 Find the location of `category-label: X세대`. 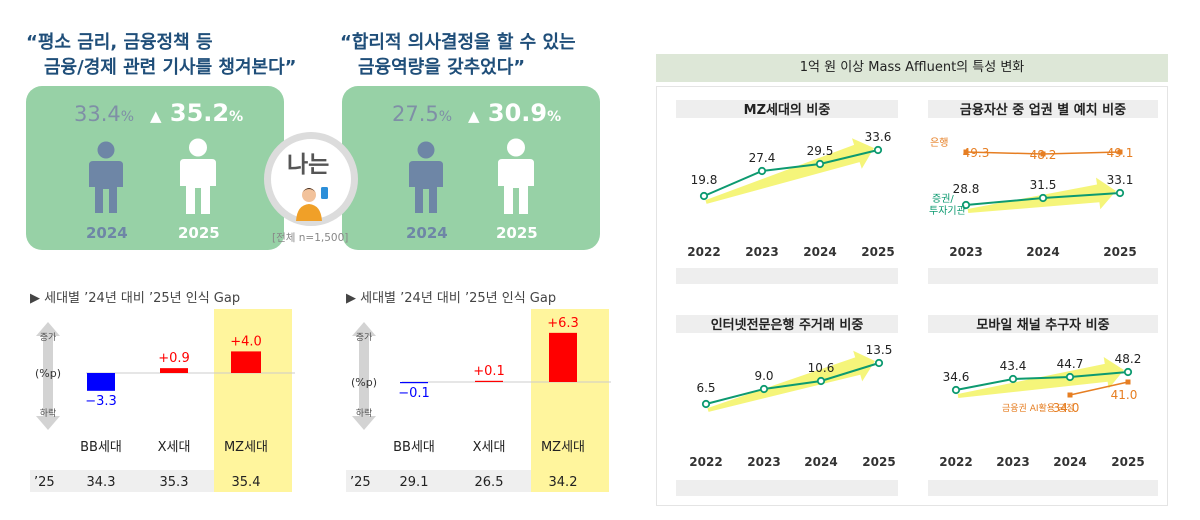

category-label: X세대 is located at coordinates (489, 447).